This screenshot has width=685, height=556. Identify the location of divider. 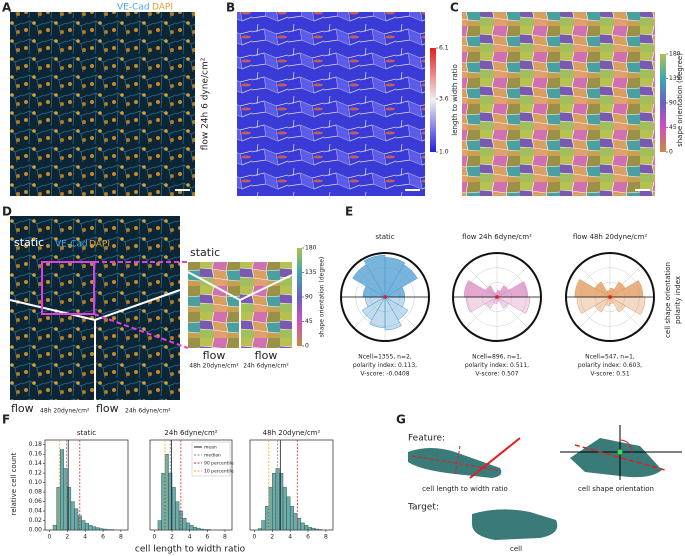
(495, 458).